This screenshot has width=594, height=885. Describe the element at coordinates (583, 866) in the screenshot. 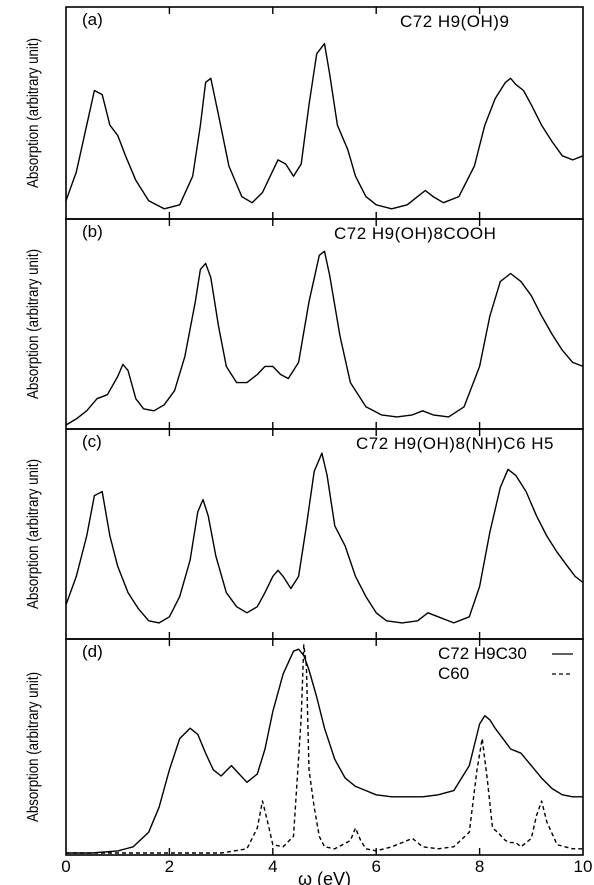

I see `x-tick-label: 10` at that location.